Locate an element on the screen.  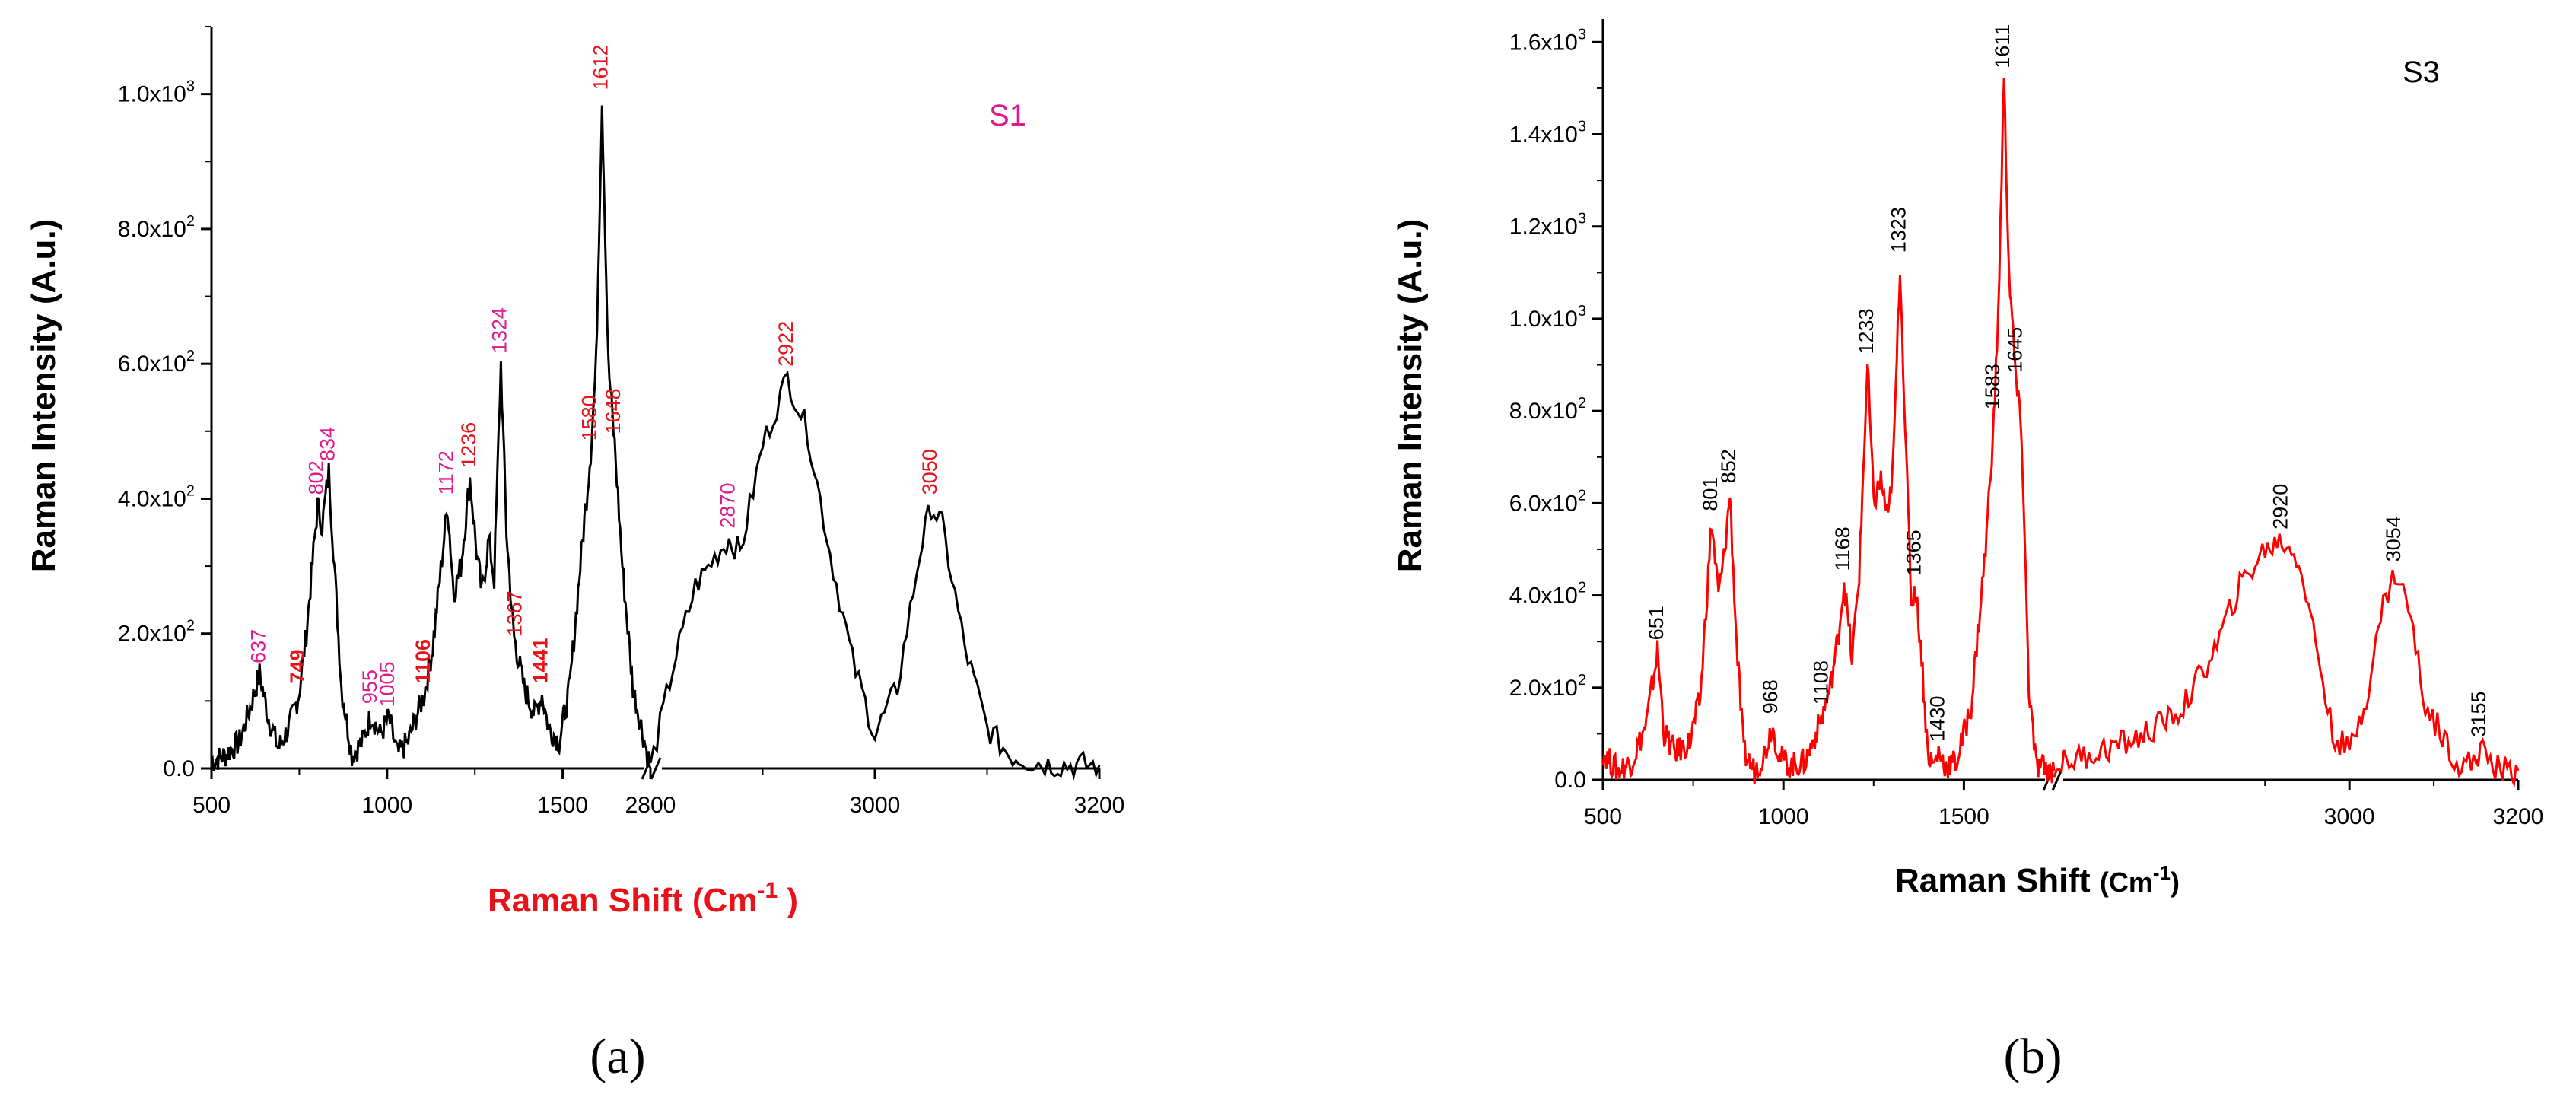
panel-a-sample-label: S1 is located at coordinates (1008, 115).